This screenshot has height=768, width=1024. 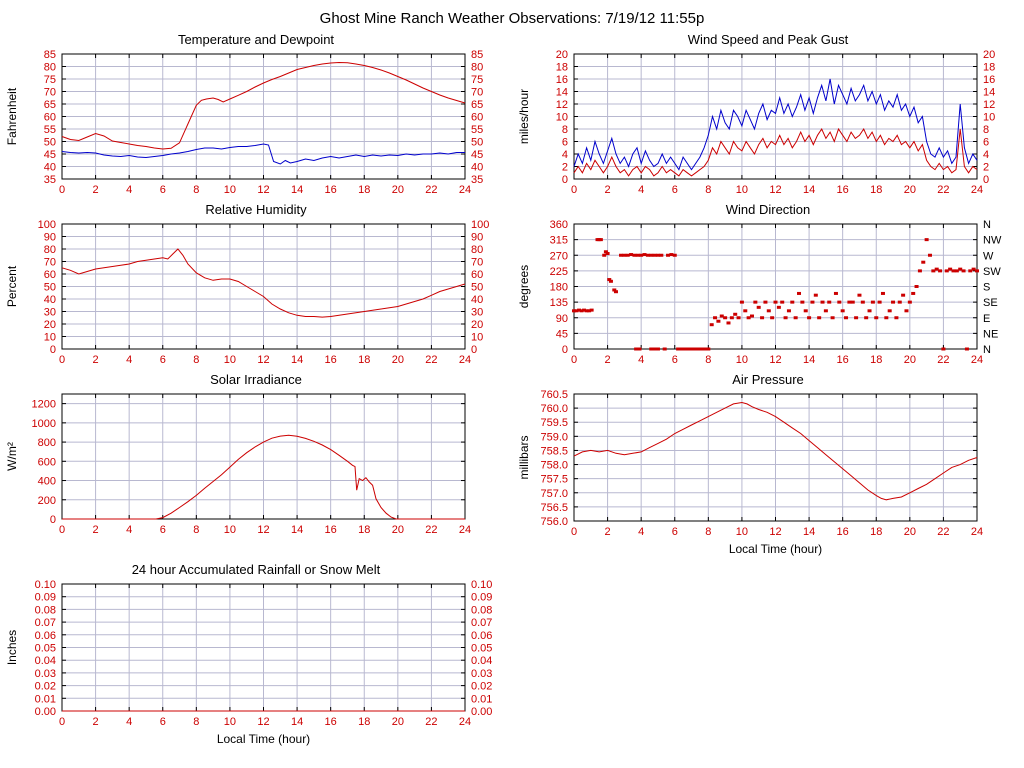 What do you see at coordinates (256, 379) in the screenshot?
I see `chart-title-solar-irradiance: Solar Irradiance` at bounding box center [256, 379].